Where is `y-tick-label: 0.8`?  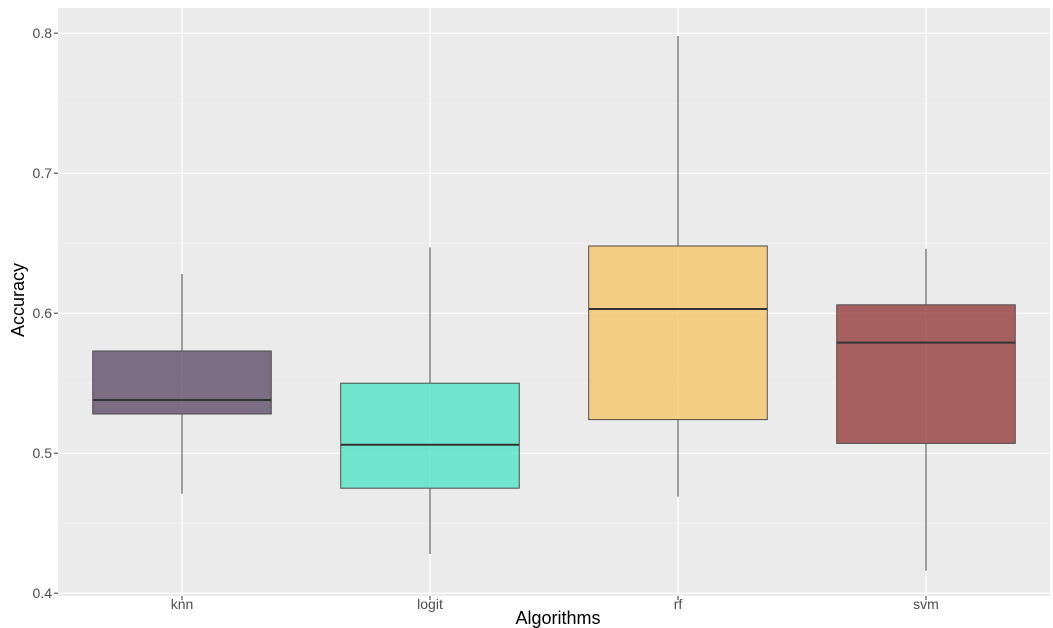 y-tick-label: 0.8 is located at coordinates (43, 33).